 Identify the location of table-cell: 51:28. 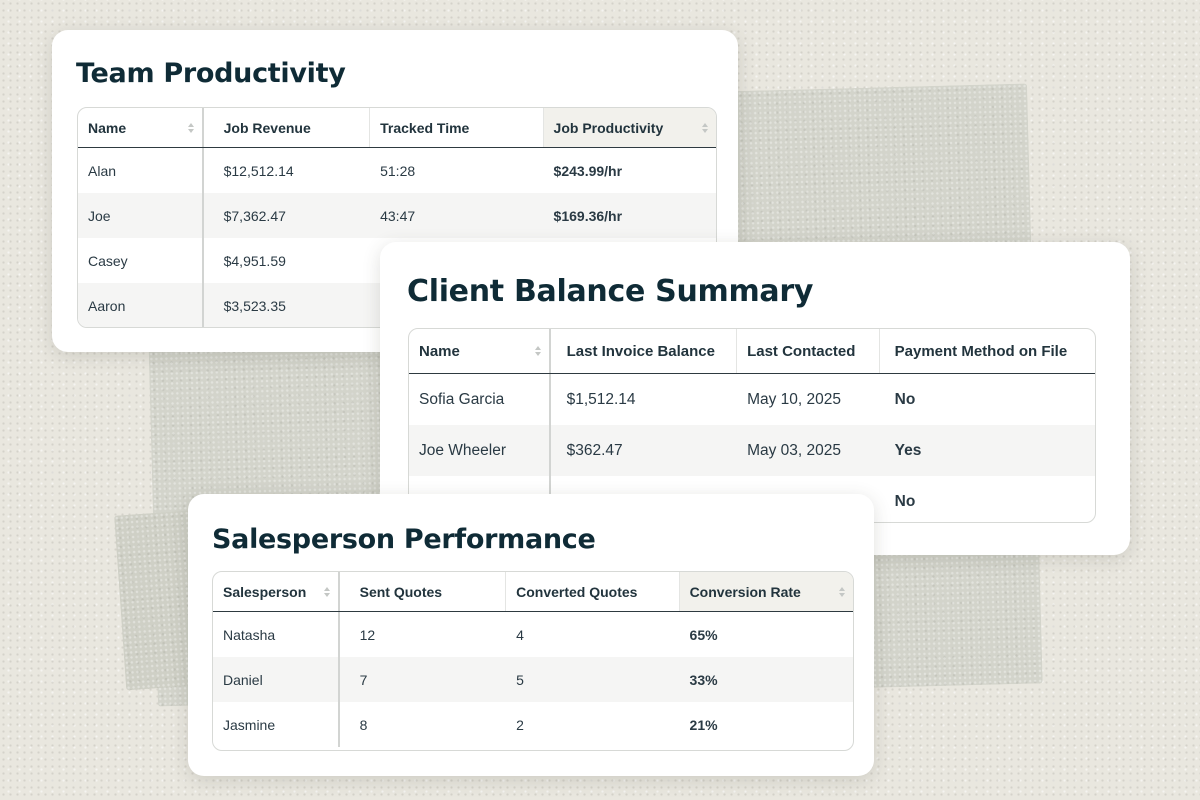
(398, 170).